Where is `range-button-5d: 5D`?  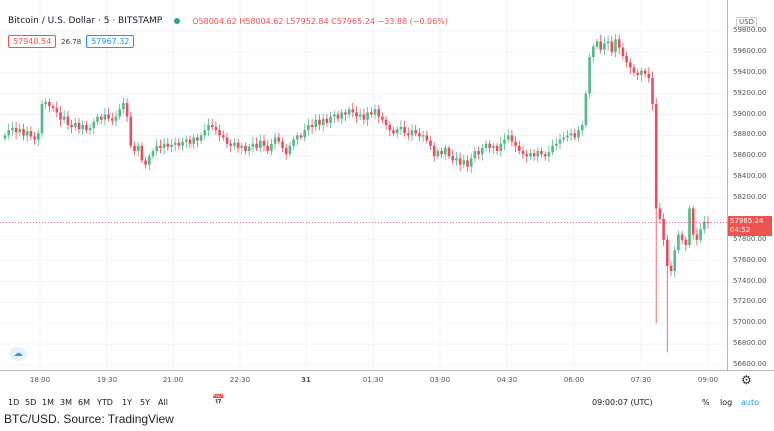 range-button-5d: 5D is located at coordinates (31, 402).